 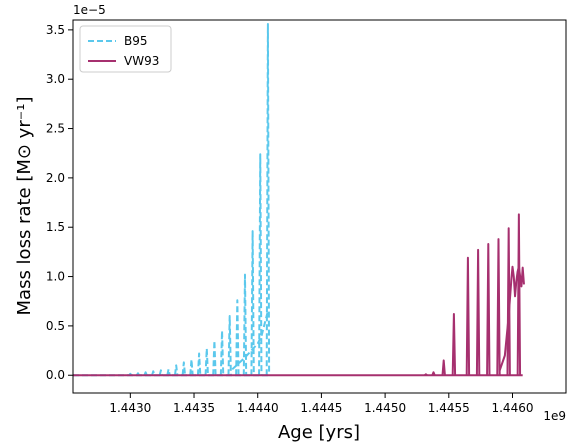 What do you see at coordinates (385, 408) in the screenshot?
I see `x-tick-label: 1.4450` at bounding box center [385, 408].